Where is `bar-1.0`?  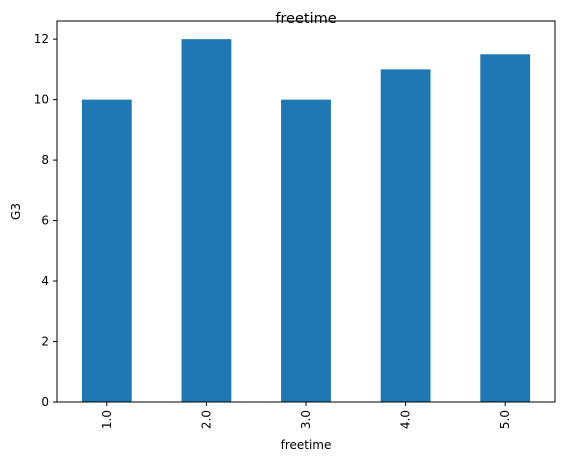
bar-1.0 is located at coordinates (106, 251).